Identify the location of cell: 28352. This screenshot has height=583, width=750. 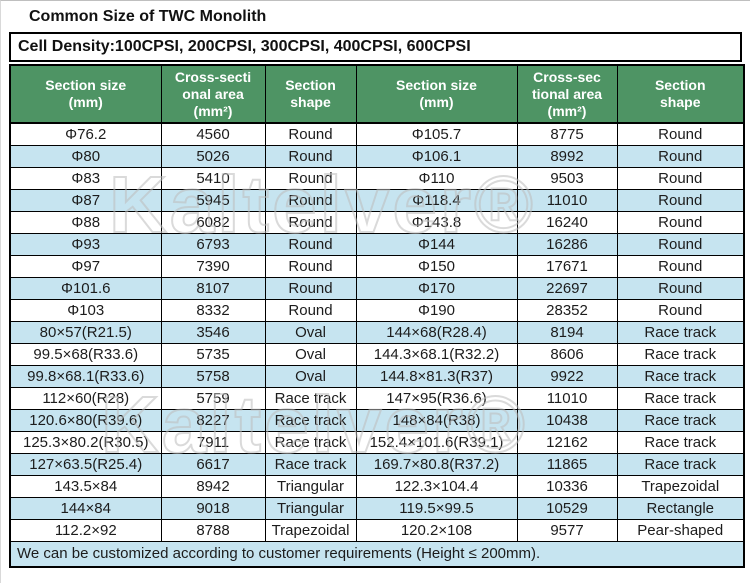
(567, 310).